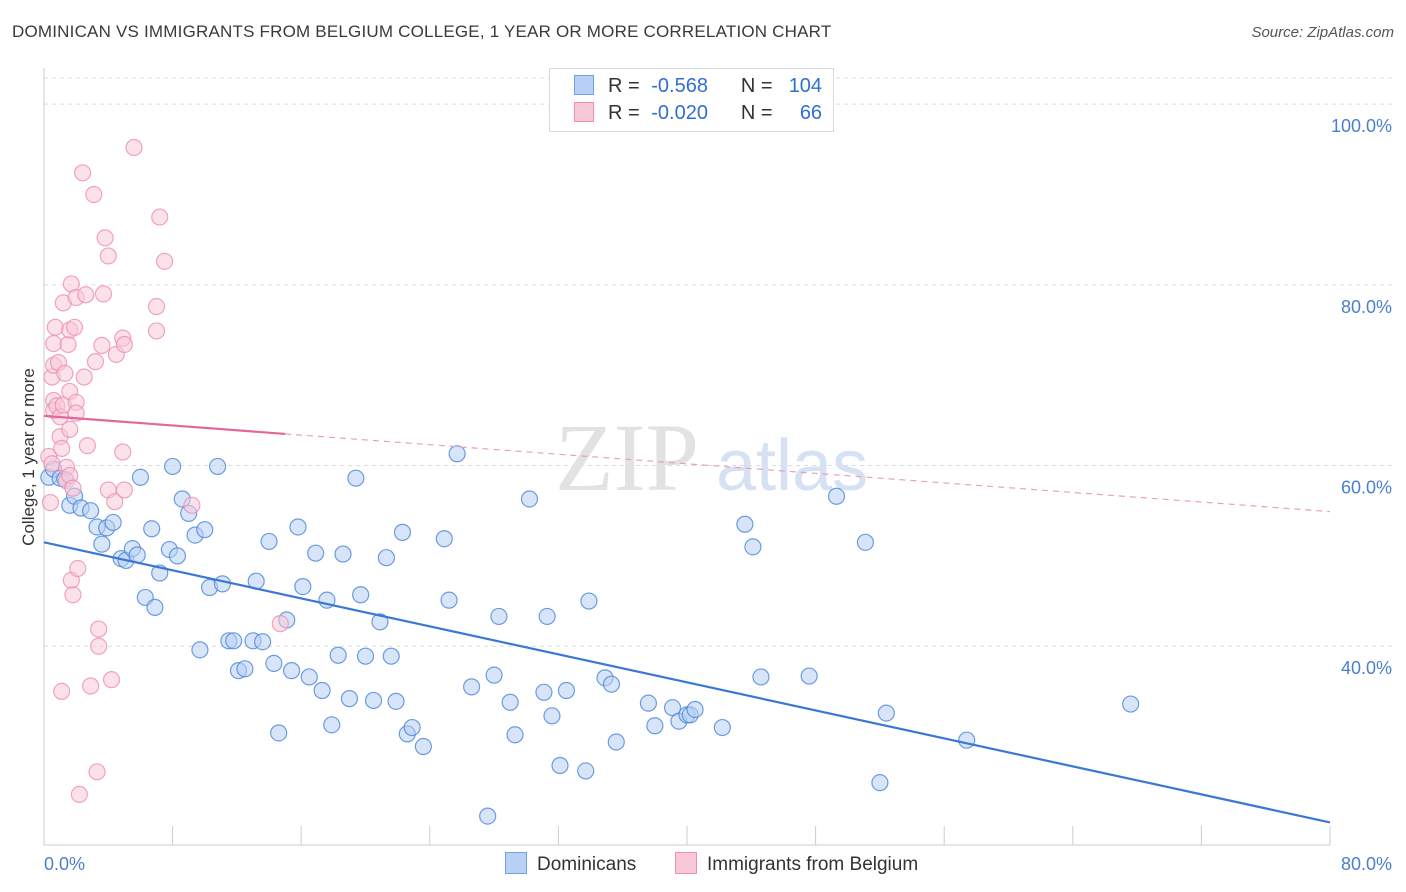 This screenshot has width=1406, height=892. I want to click on y-tick-label: 40.0%, so click(1366, 668).